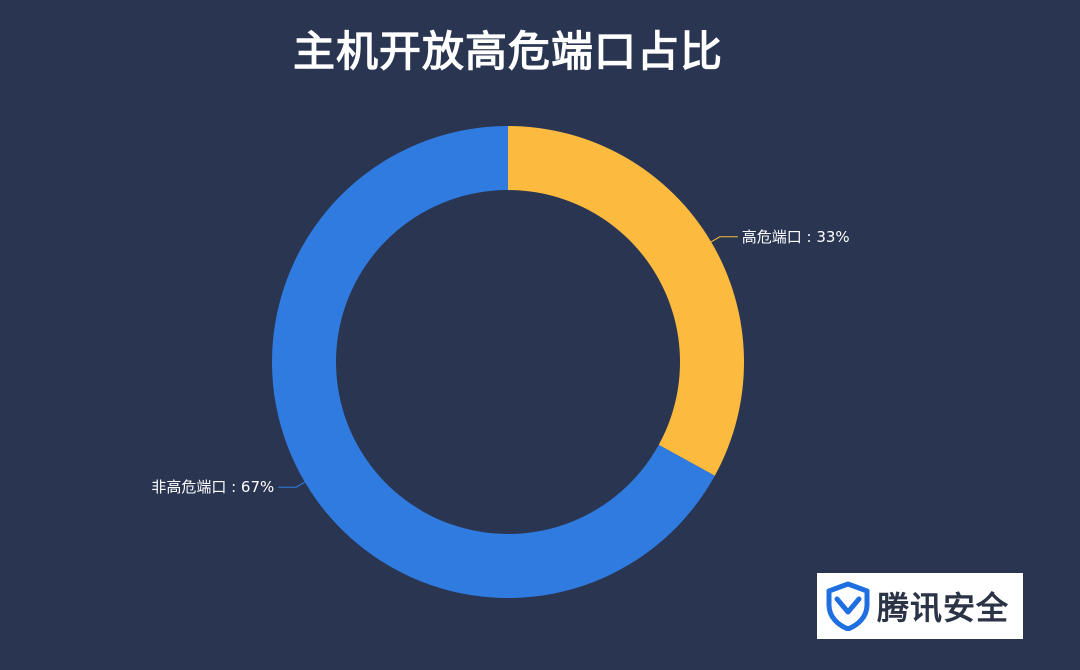 The height and width of the screenshot is (670, 1080). Describe the element at coordinates (943, 608) in the screenshot. I see `brand-name: 腾讯安全` at that location.